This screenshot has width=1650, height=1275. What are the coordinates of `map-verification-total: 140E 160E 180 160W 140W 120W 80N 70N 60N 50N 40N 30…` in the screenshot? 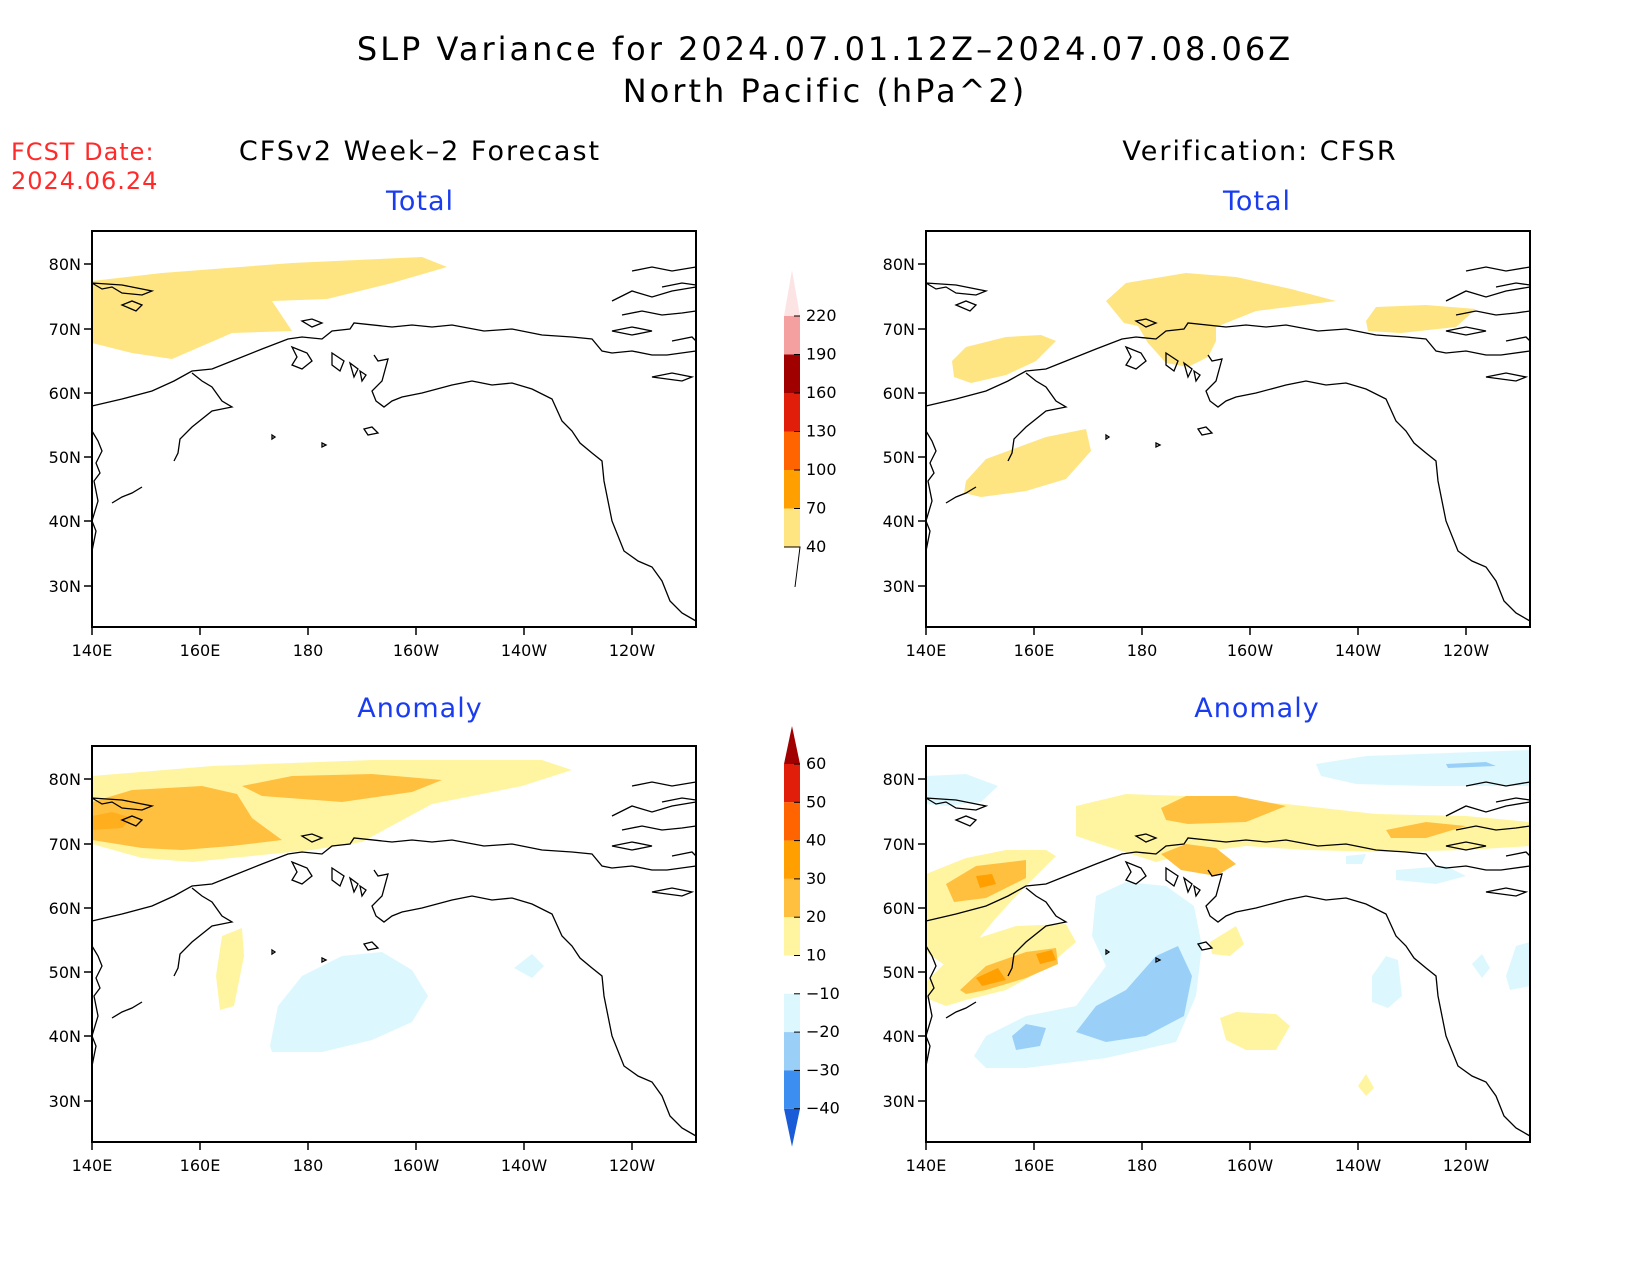 It's located at (1207, 445).